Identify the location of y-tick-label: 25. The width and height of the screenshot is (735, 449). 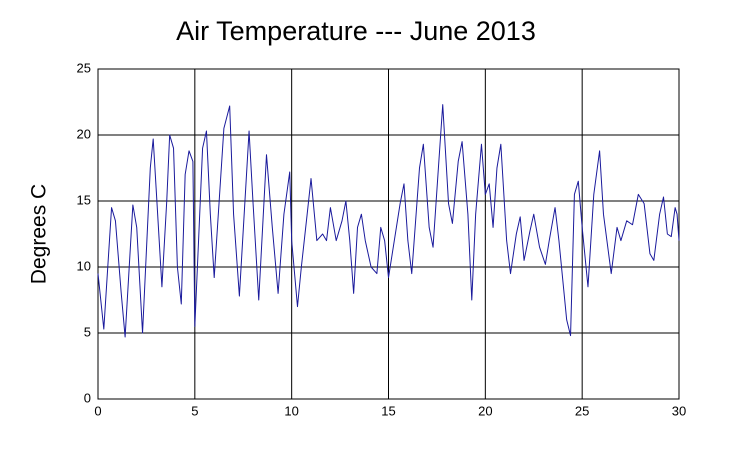
(84, 67).